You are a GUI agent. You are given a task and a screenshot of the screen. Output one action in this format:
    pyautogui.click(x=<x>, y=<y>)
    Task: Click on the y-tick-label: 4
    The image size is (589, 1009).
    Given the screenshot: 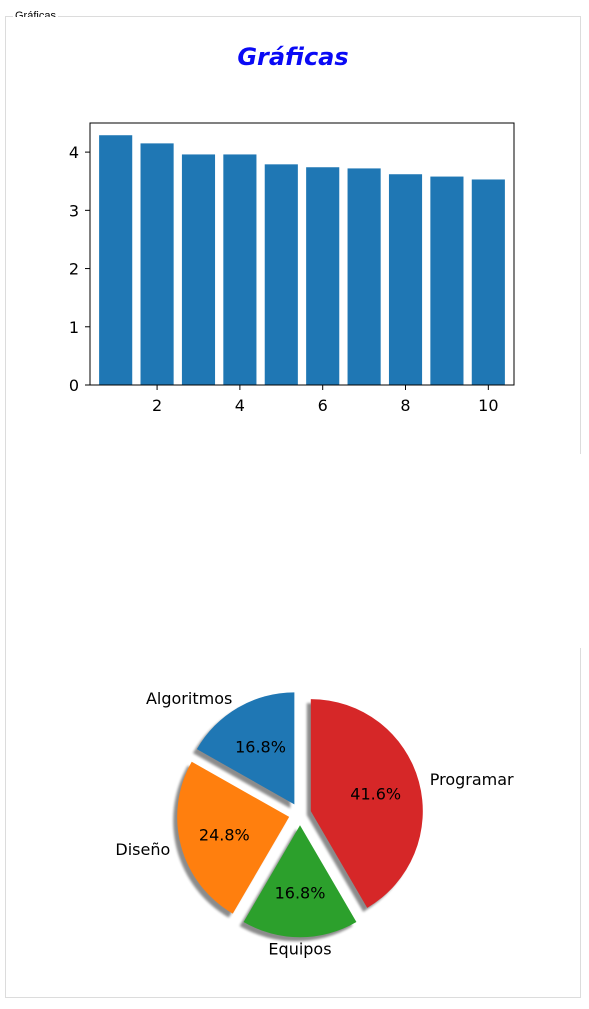 What is the action you would take?
    pyautogui.click(x=74, y=152)
    